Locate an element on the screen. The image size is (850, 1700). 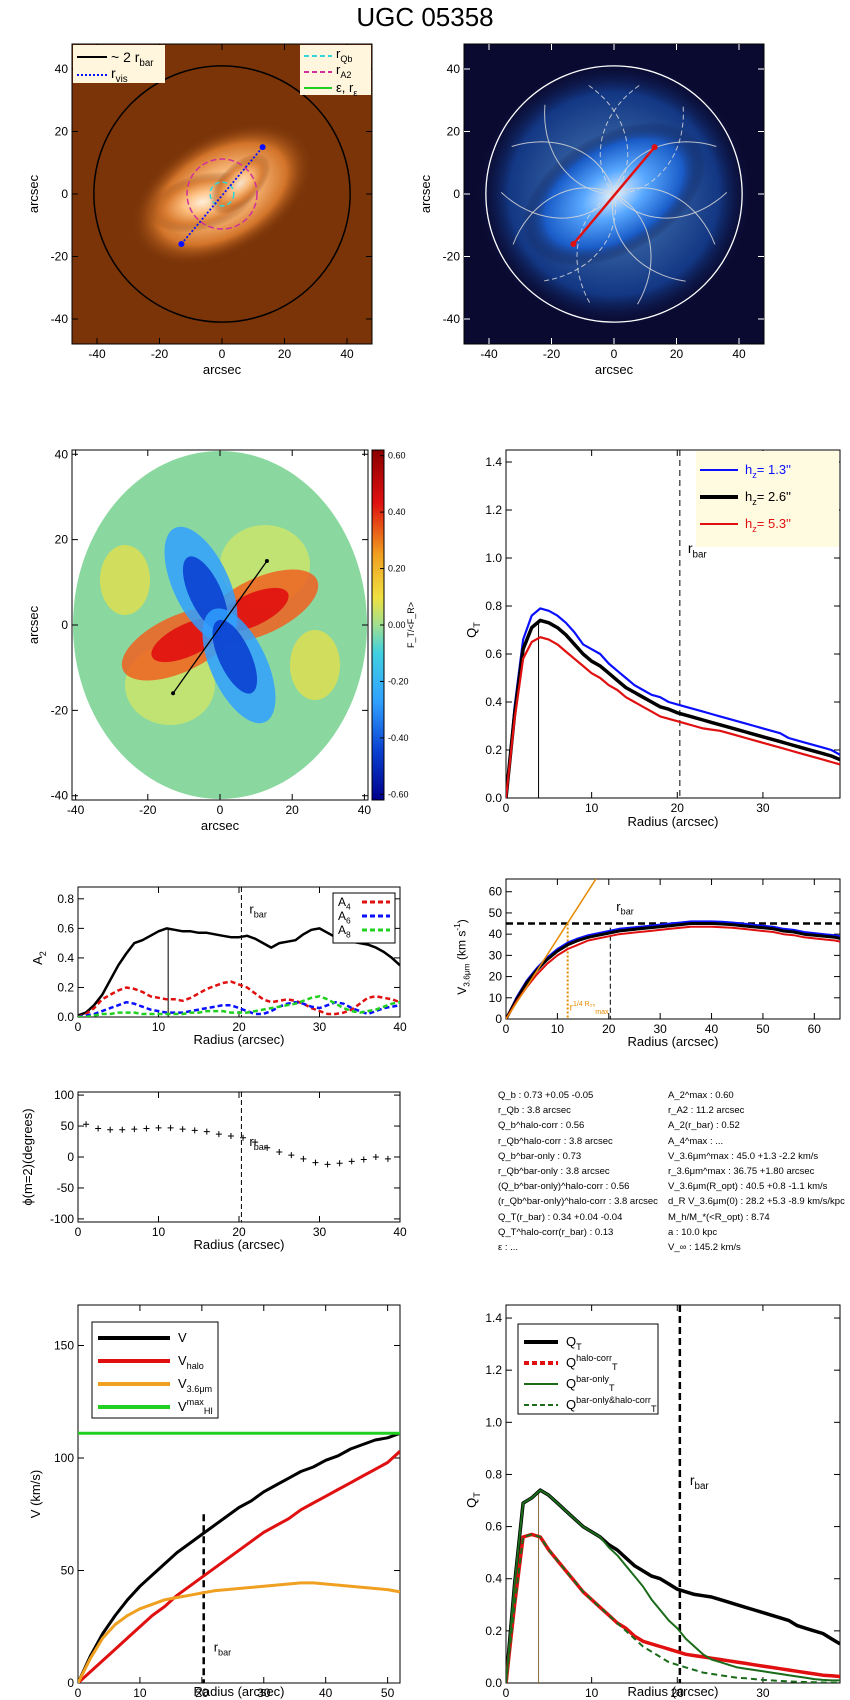
legend-label: ~ 2 rbar is located at coordinates (132, 59).